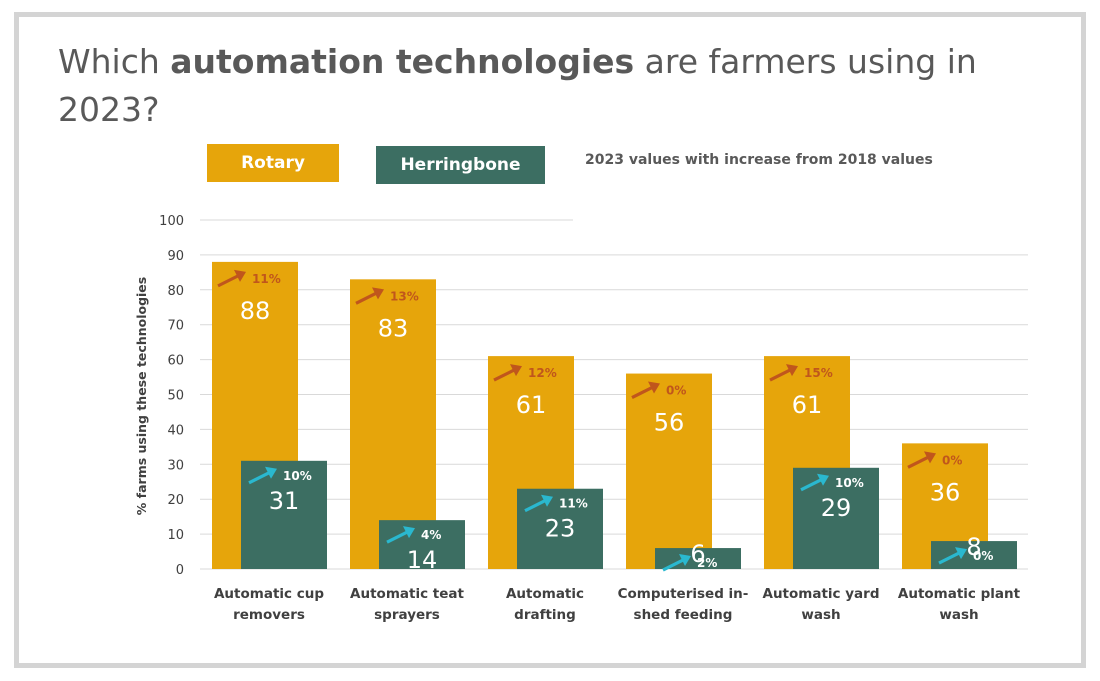  What do you see at coordinates (573, 504) in the screenshot?
I see `increase-label-herringbone: 11%` at bounding box center [573, 504].